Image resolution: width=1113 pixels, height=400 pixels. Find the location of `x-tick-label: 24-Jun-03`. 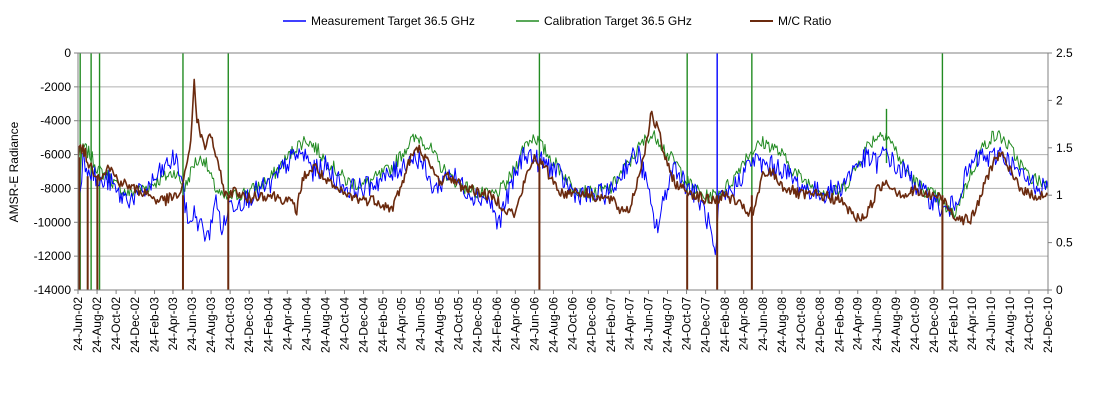

x-tick-label: 24-Jun-03 is located at coordinates (192, 324).